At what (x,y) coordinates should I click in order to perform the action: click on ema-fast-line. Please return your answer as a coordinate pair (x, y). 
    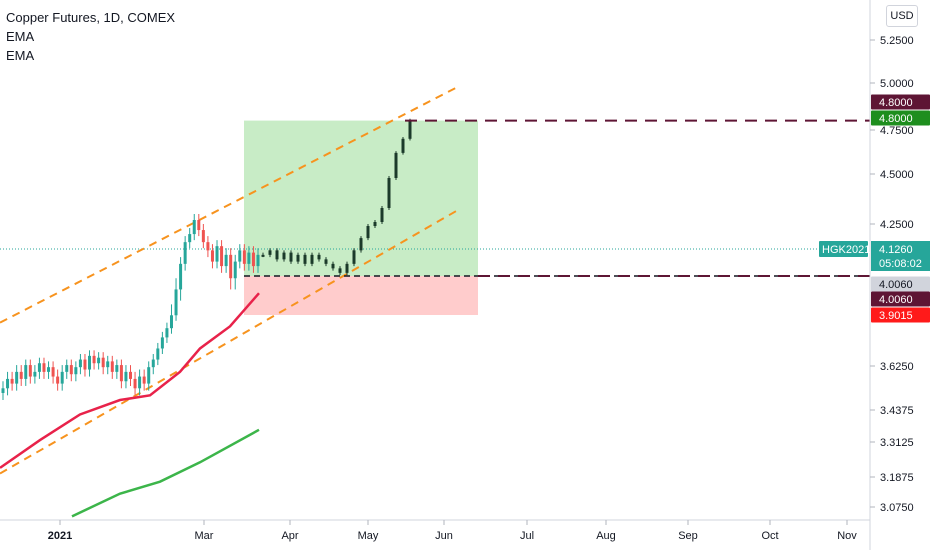
    Looking at the image, I should click on (130, 380).